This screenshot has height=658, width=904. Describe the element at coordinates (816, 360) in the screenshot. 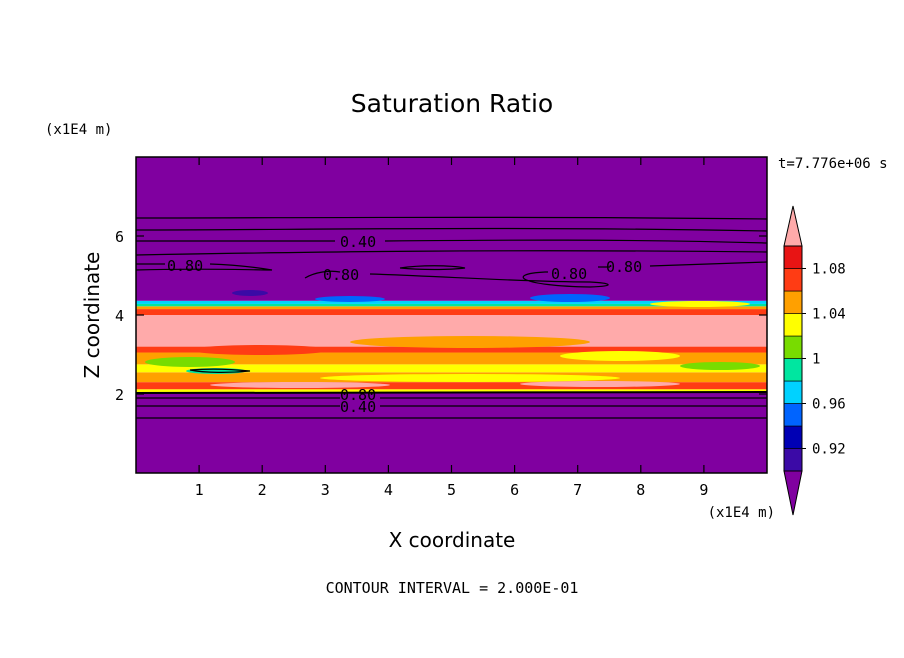

I see `colorbar-tick-label: 1` at that location.